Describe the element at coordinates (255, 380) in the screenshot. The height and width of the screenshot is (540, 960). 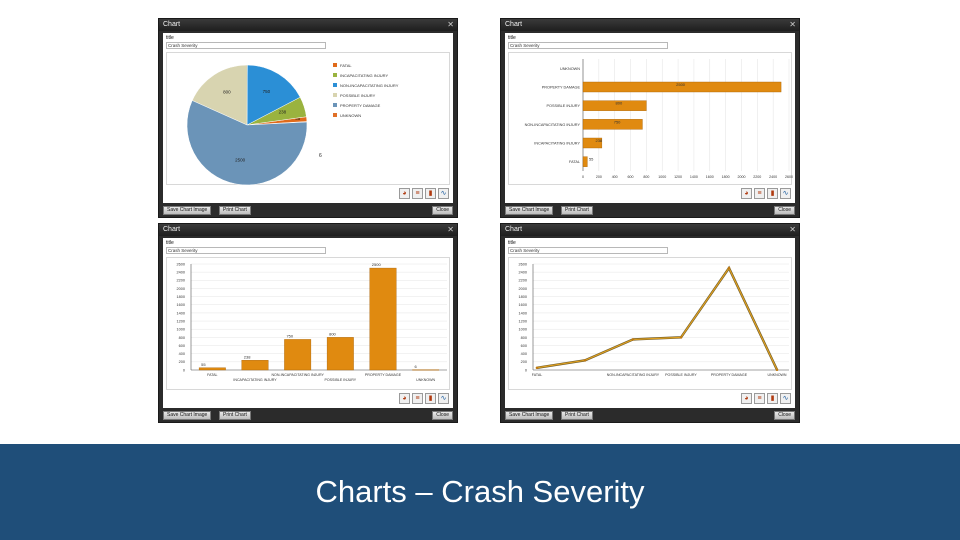
I see `x-tick-label: INCAPACITATING INJURY` at that location.